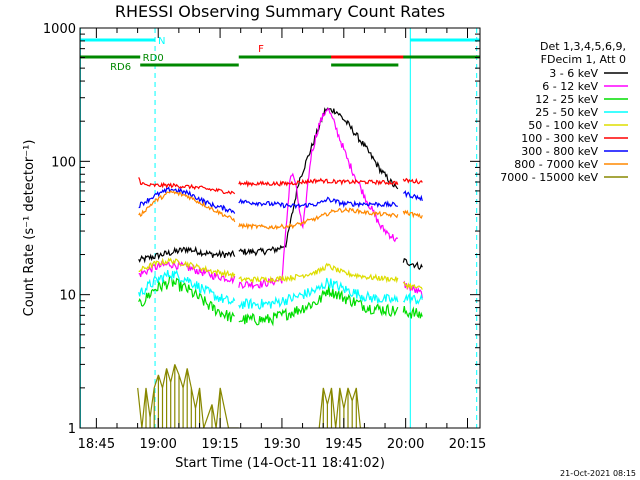  I want to click on x-tick-label-4: 19:45, so click(343, 444).